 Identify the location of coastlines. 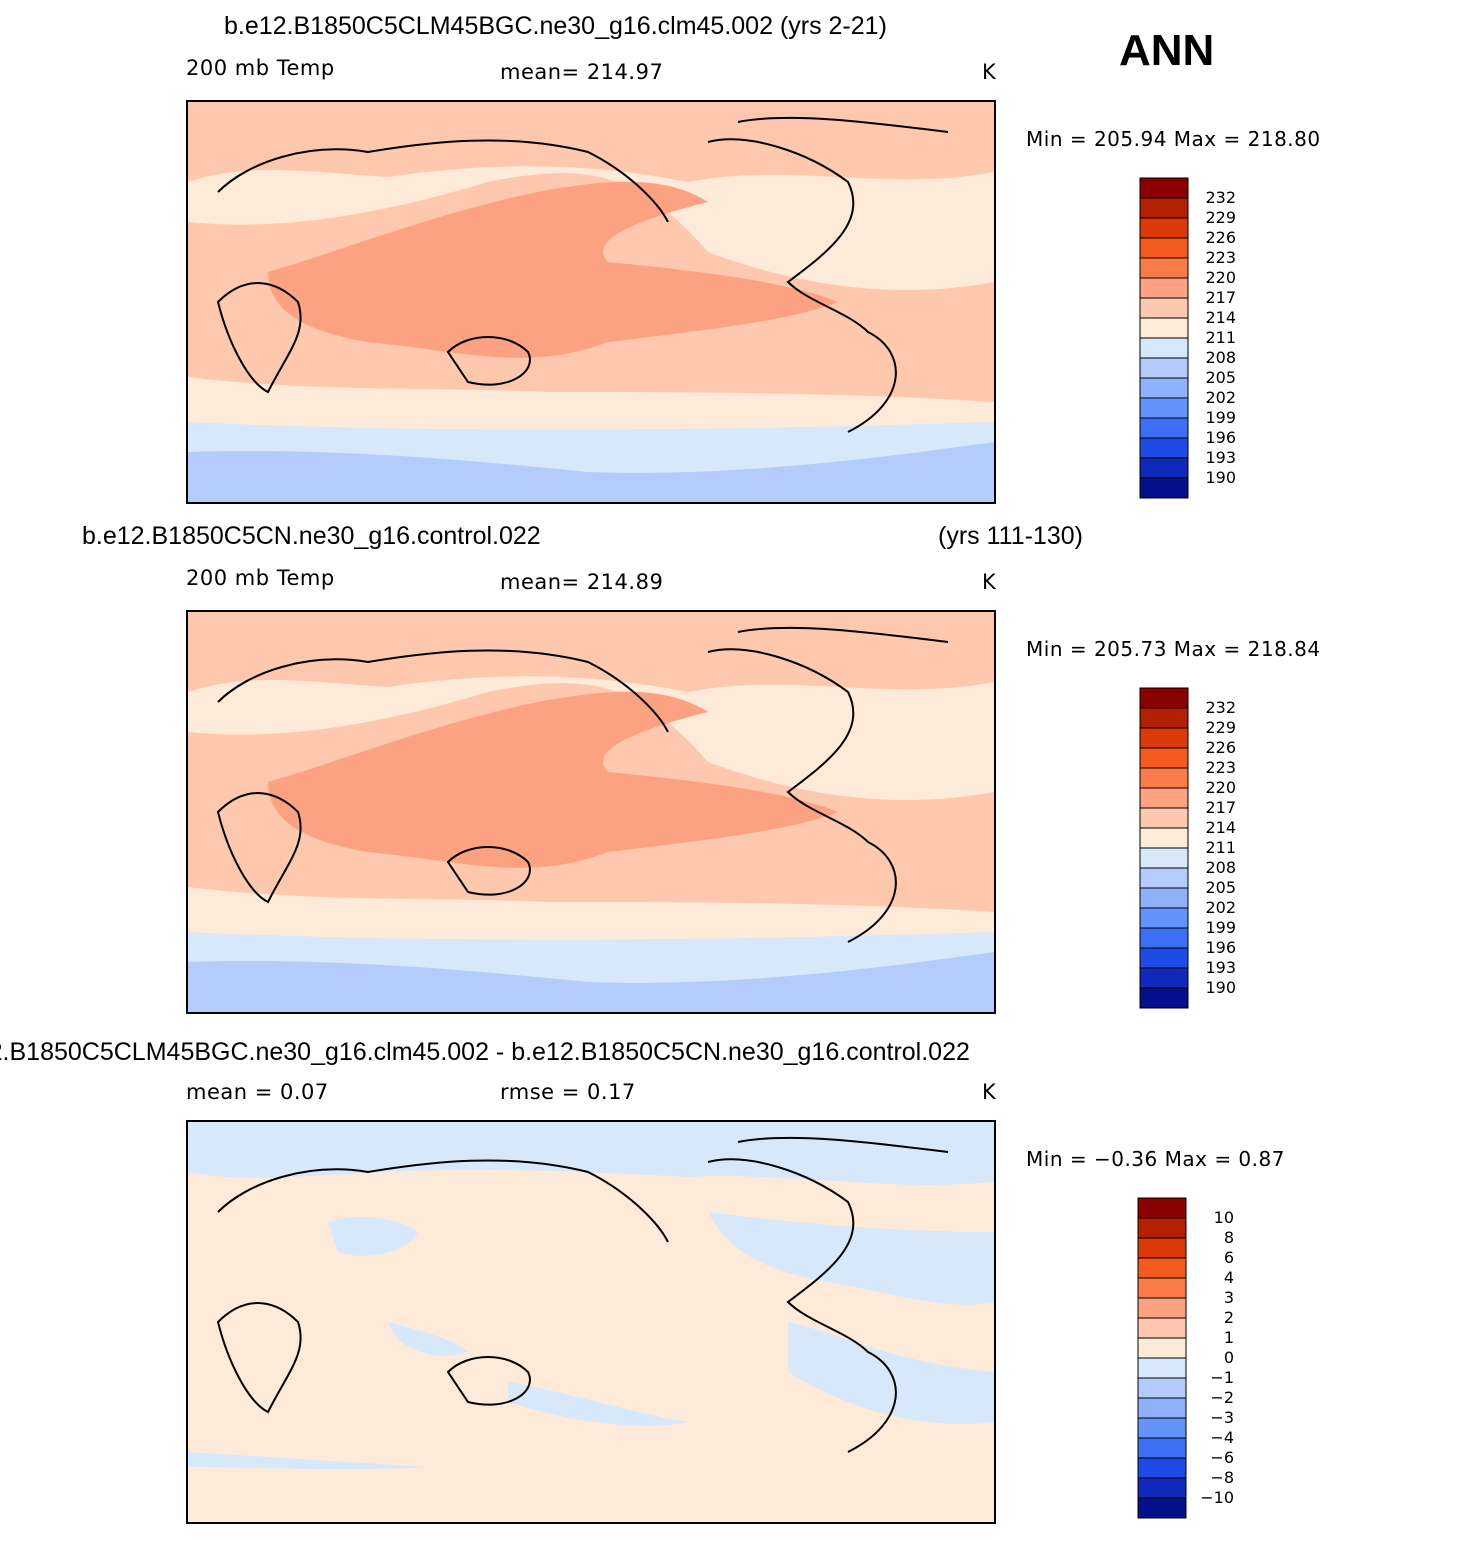
(582, 274).